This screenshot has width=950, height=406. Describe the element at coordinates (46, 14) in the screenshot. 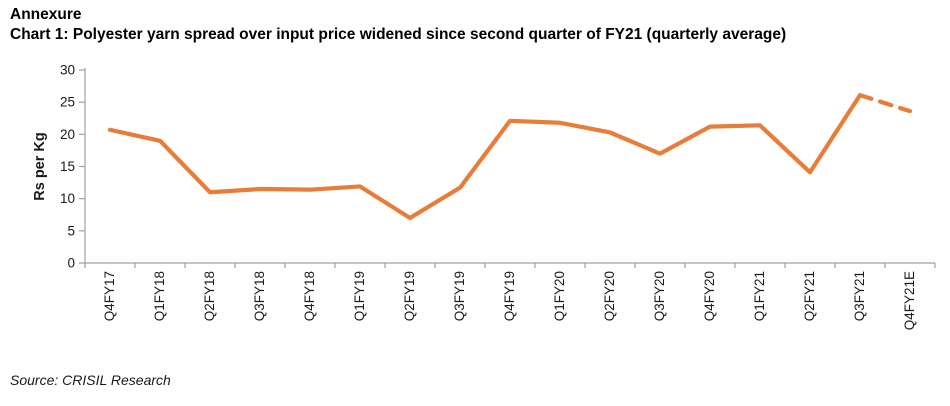

I see `annexure-heading: Annexure` at that location.